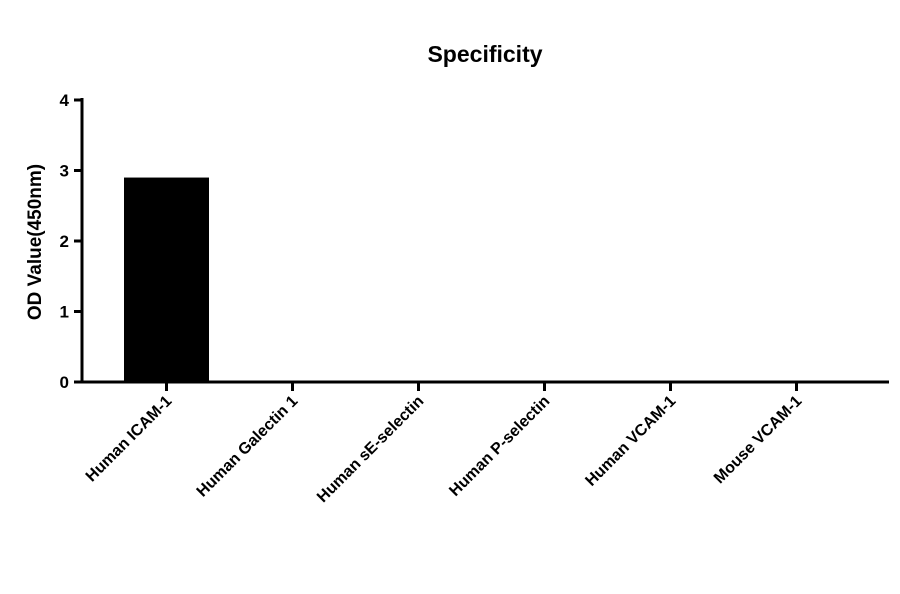  What do you see at coordinates (64, 171) in the screenshot?
I see `y-tick-label-3: 3` at bounding box center [64, 171].